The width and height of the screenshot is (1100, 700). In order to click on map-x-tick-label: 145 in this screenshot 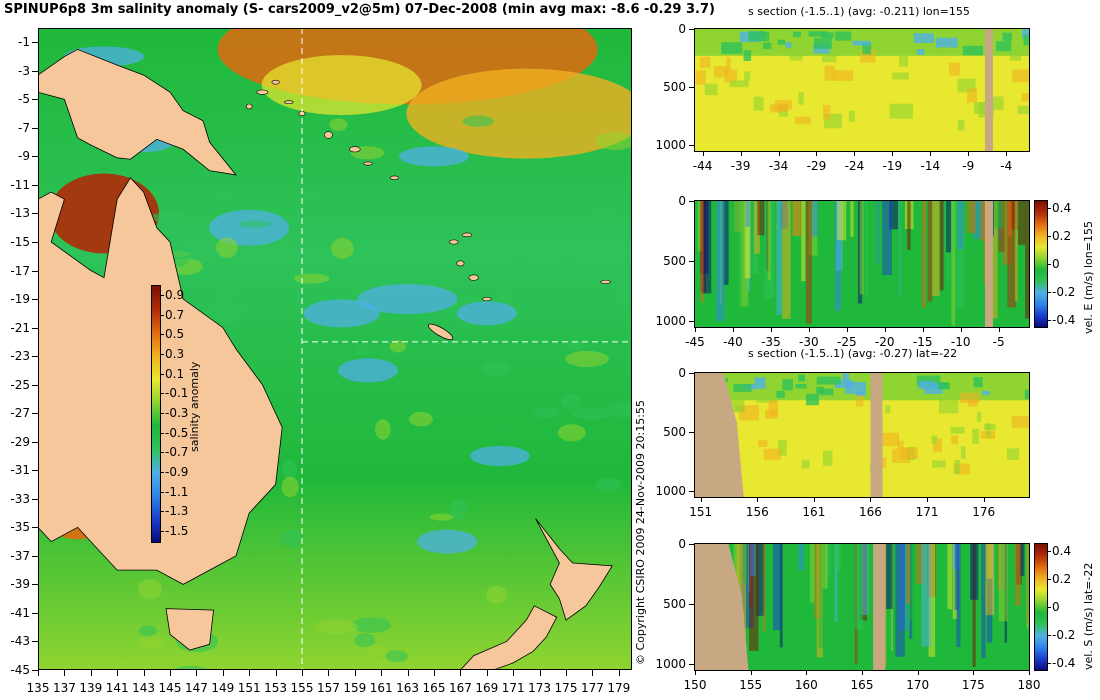, I will do `click(170, 688)`.